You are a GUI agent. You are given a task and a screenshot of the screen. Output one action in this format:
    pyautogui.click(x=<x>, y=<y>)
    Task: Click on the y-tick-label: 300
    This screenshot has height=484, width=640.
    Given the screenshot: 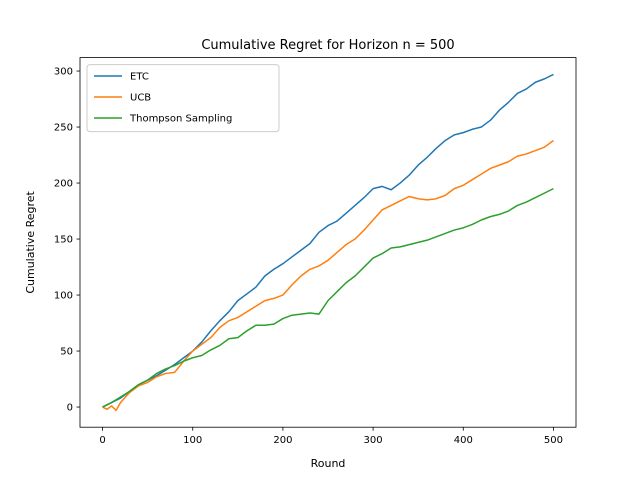 What is the action you would take?
    pyautogui.click(x=63, y=72)
    